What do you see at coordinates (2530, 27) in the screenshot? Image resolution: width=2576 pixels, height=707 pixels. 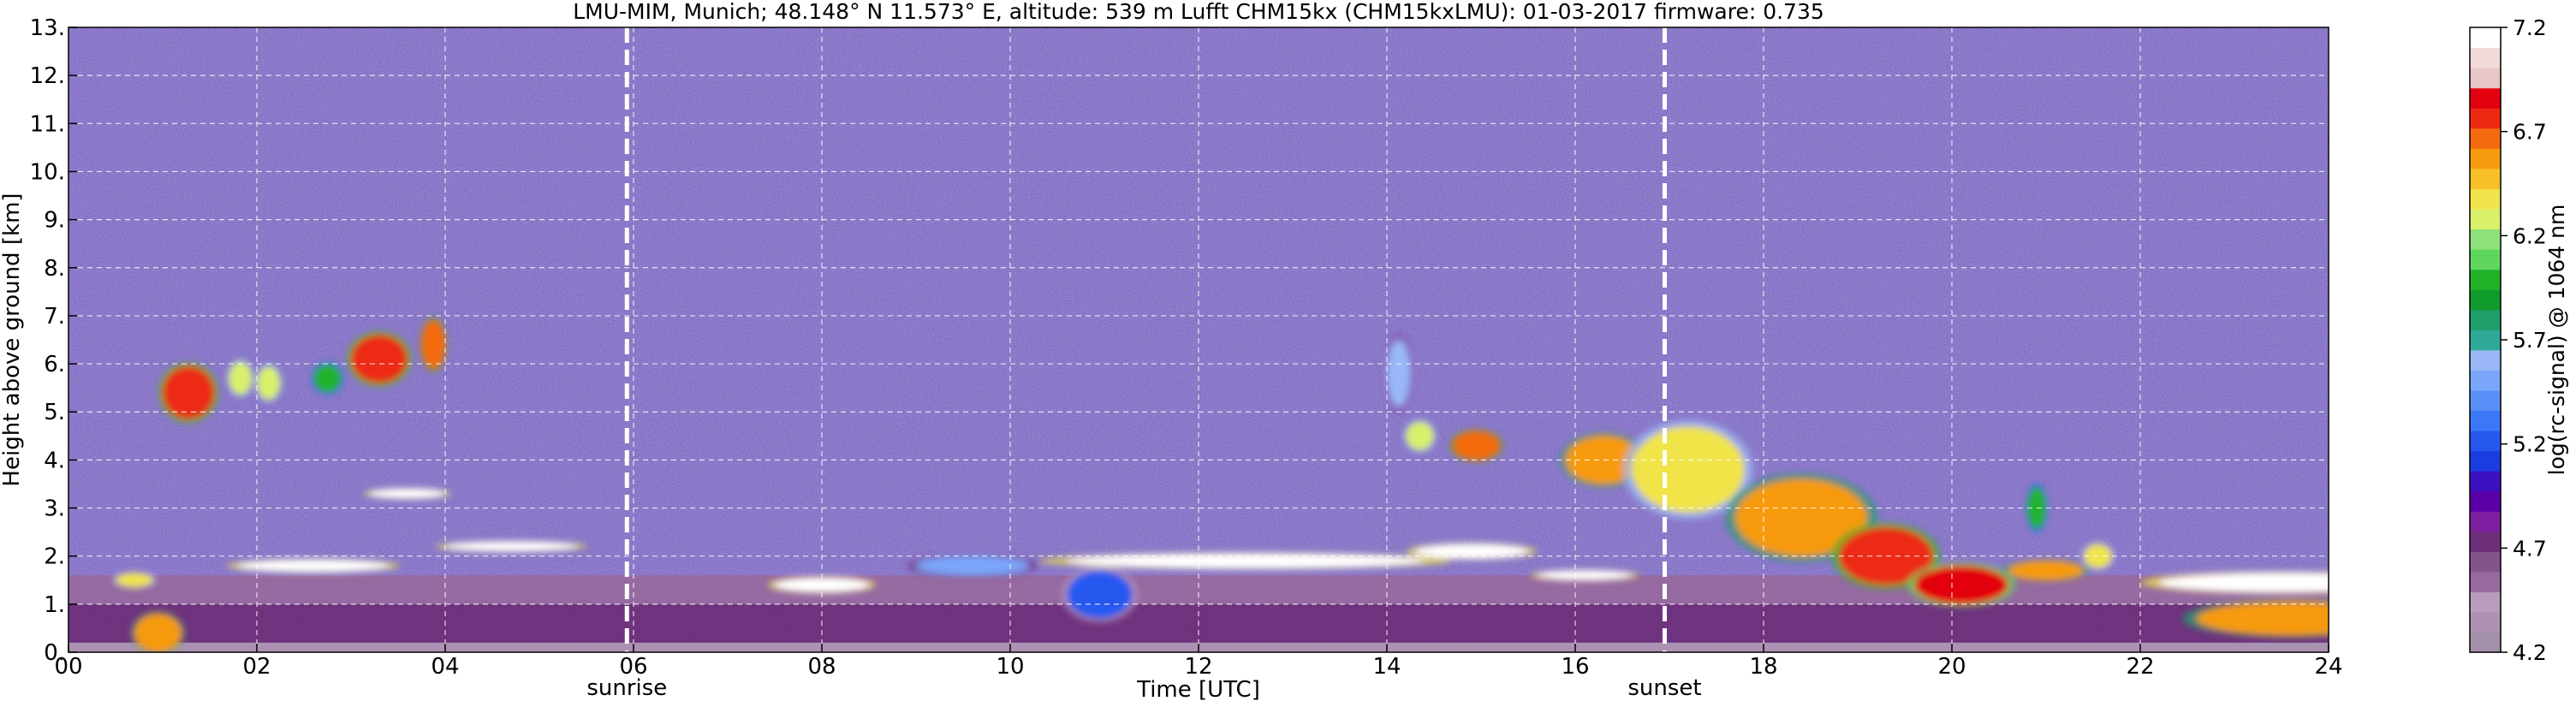 I see `colorbar-tick-label: 7.2` at bounding box center [2530, 27].